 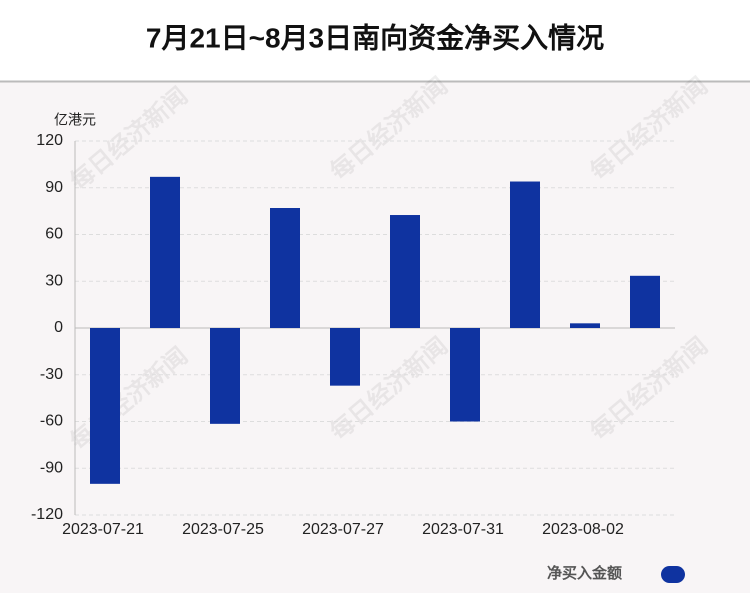 What do you see at coordinates (49, 140) in the screenshot?
I see `y-tick-label: 120` at bounding box center [49, 140].